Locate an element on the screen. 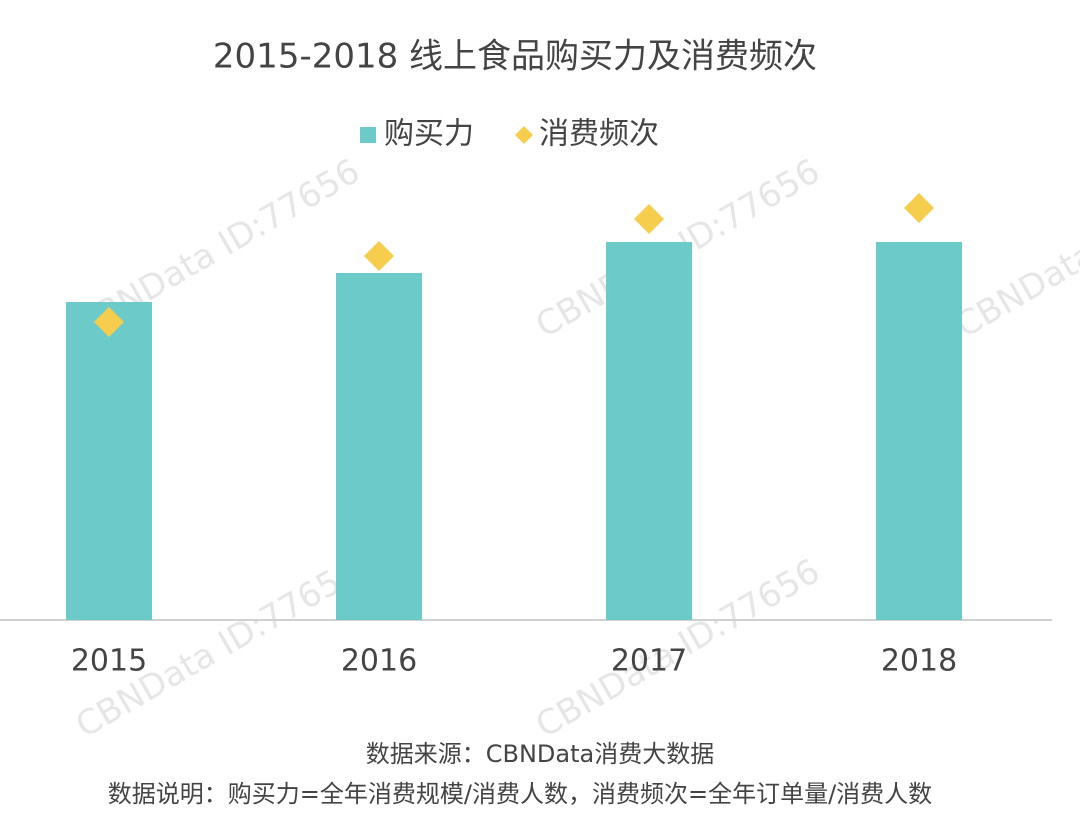  x-tick-label: 2016 is located at coordinates (379, 661).